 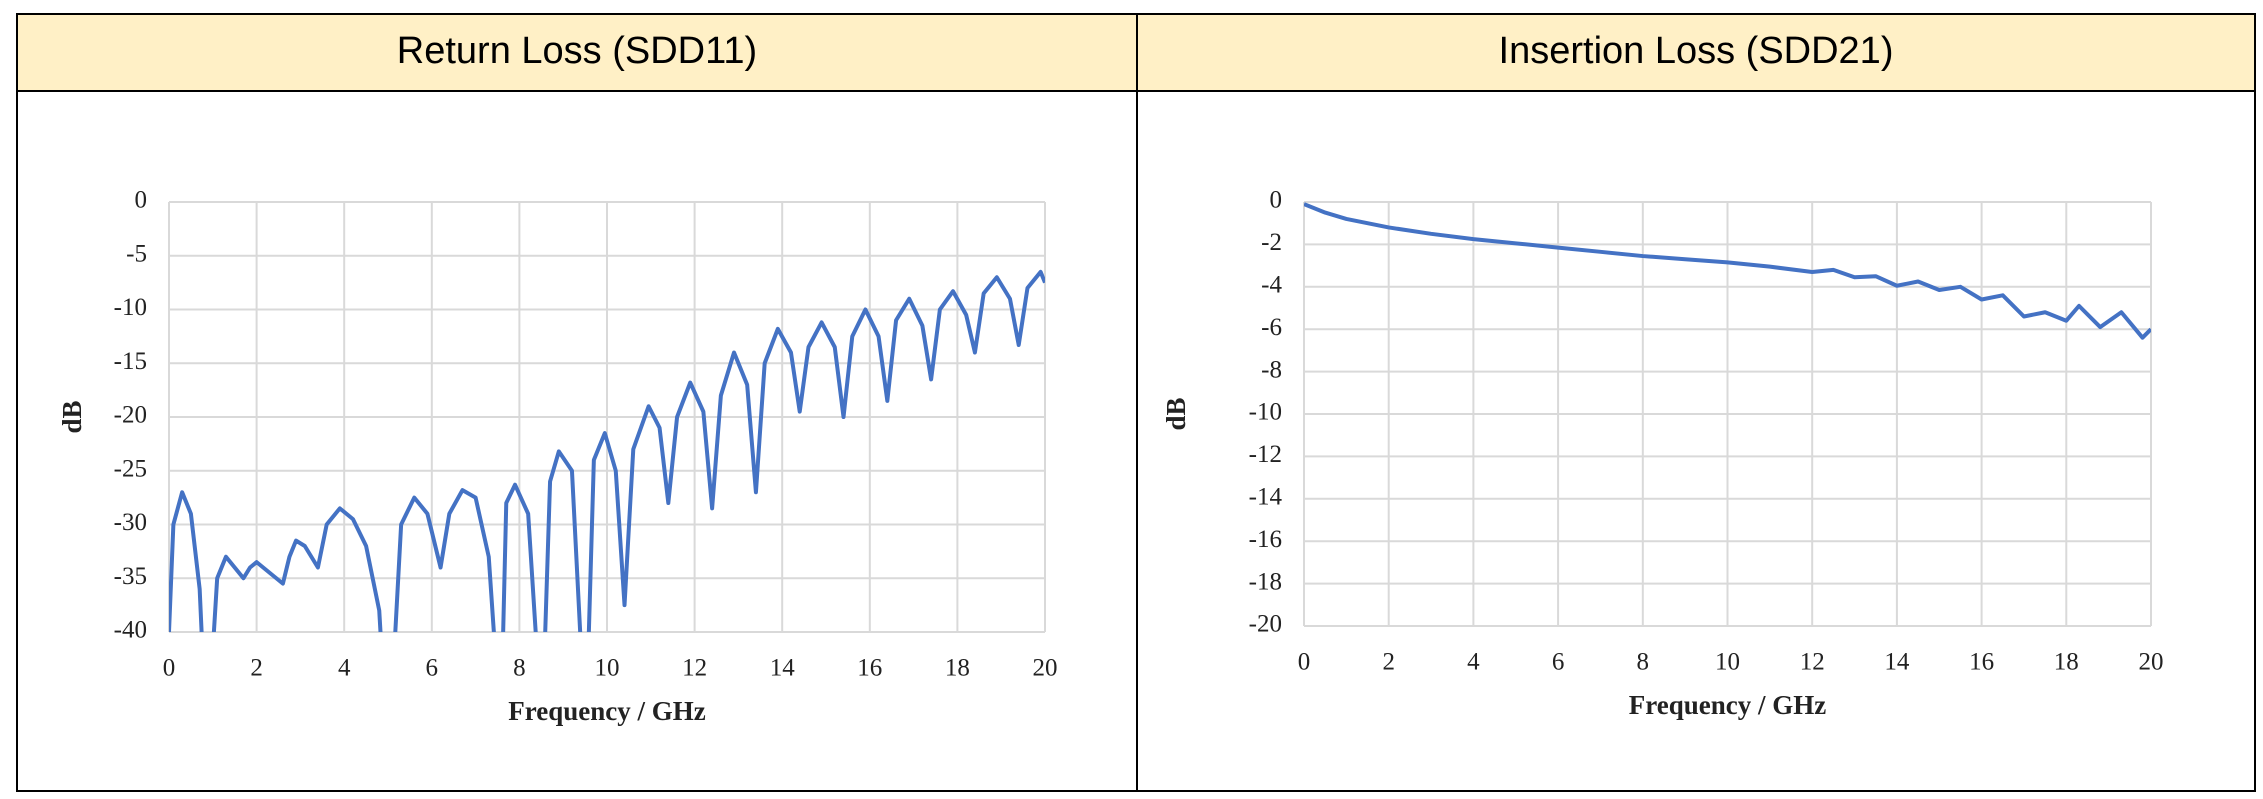 I want to click on y-tick-label: -12, so click(x=1265, y=454).